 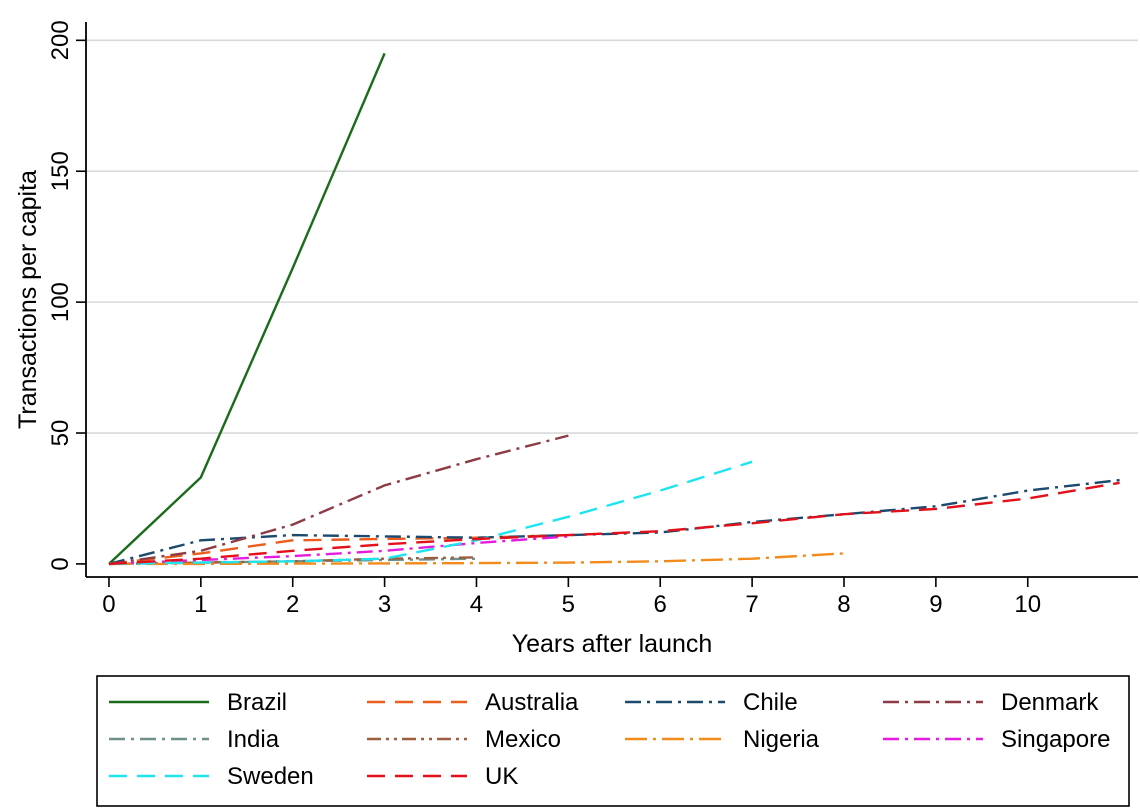 What do you see at coordinates (751, 604) in the screenshot?
I see `x-tick-label: 7` at bounding box center [751, 604].